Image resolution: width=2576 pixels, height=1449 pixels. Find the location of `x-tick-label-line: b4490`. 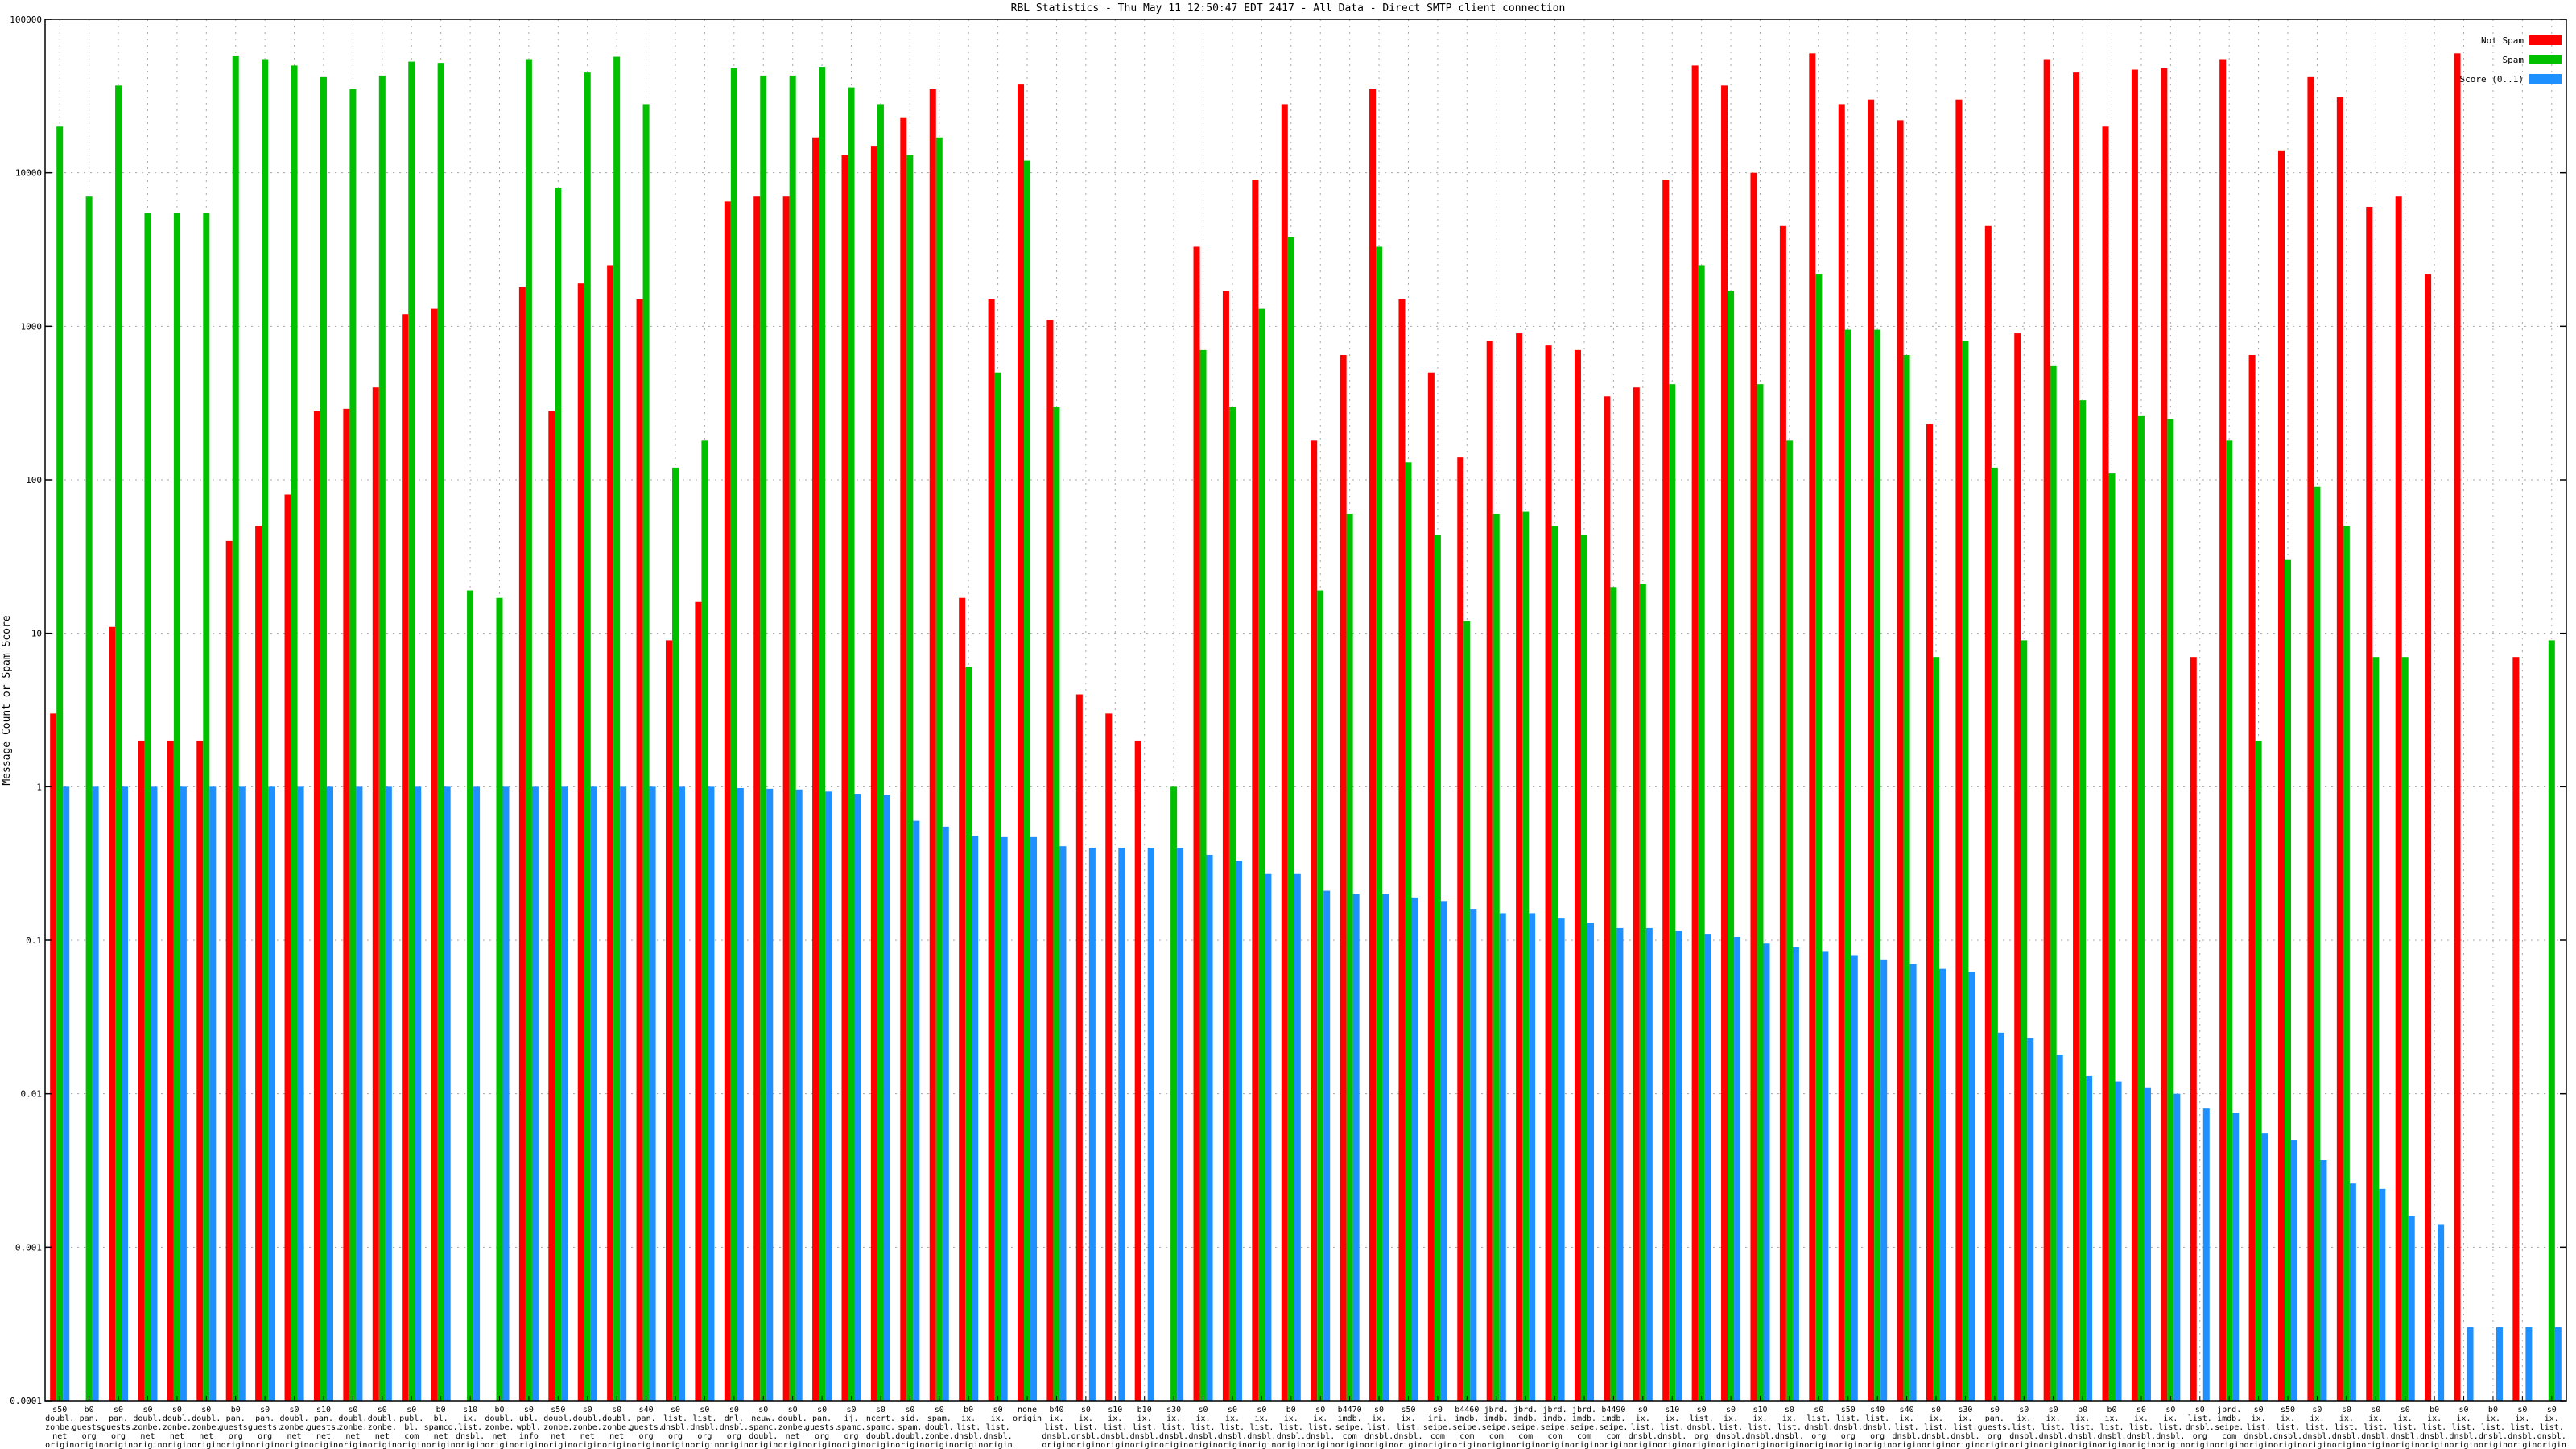

x-tick-label-line: b4490 is located at coordinates (1613, 1410).